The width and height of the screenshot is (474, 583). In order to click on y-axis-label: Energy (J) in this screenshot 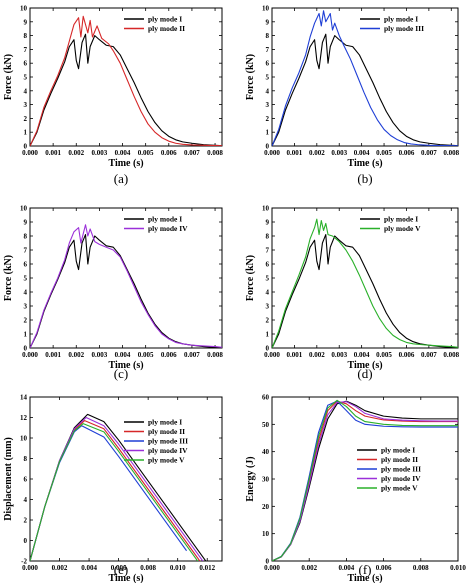, I will do `click(250, 478)`.